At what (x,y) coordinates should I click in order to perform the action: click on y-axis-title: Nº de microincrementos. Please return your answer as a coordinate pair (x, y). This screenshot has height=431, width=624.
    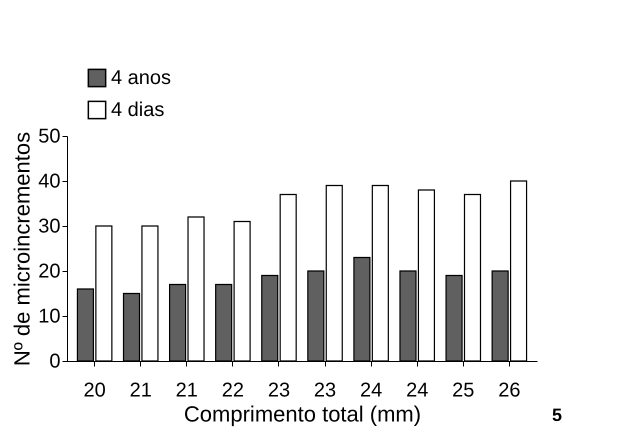
    Looking at the image, I should click on (21, 249).